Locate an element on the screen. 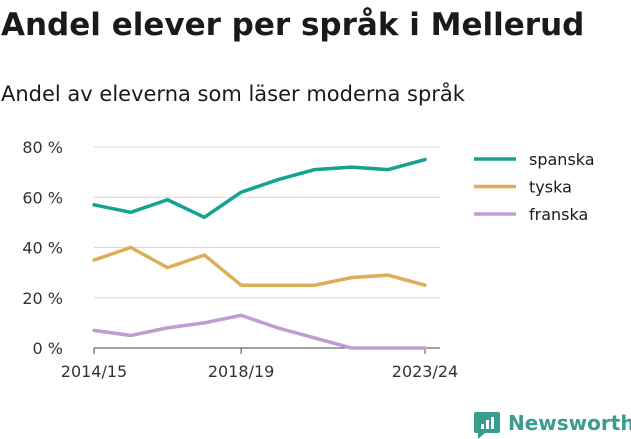 The width and height of the screenshot is (631, 439). y-tick-label: 80 % is located at coordinates (42, 147).